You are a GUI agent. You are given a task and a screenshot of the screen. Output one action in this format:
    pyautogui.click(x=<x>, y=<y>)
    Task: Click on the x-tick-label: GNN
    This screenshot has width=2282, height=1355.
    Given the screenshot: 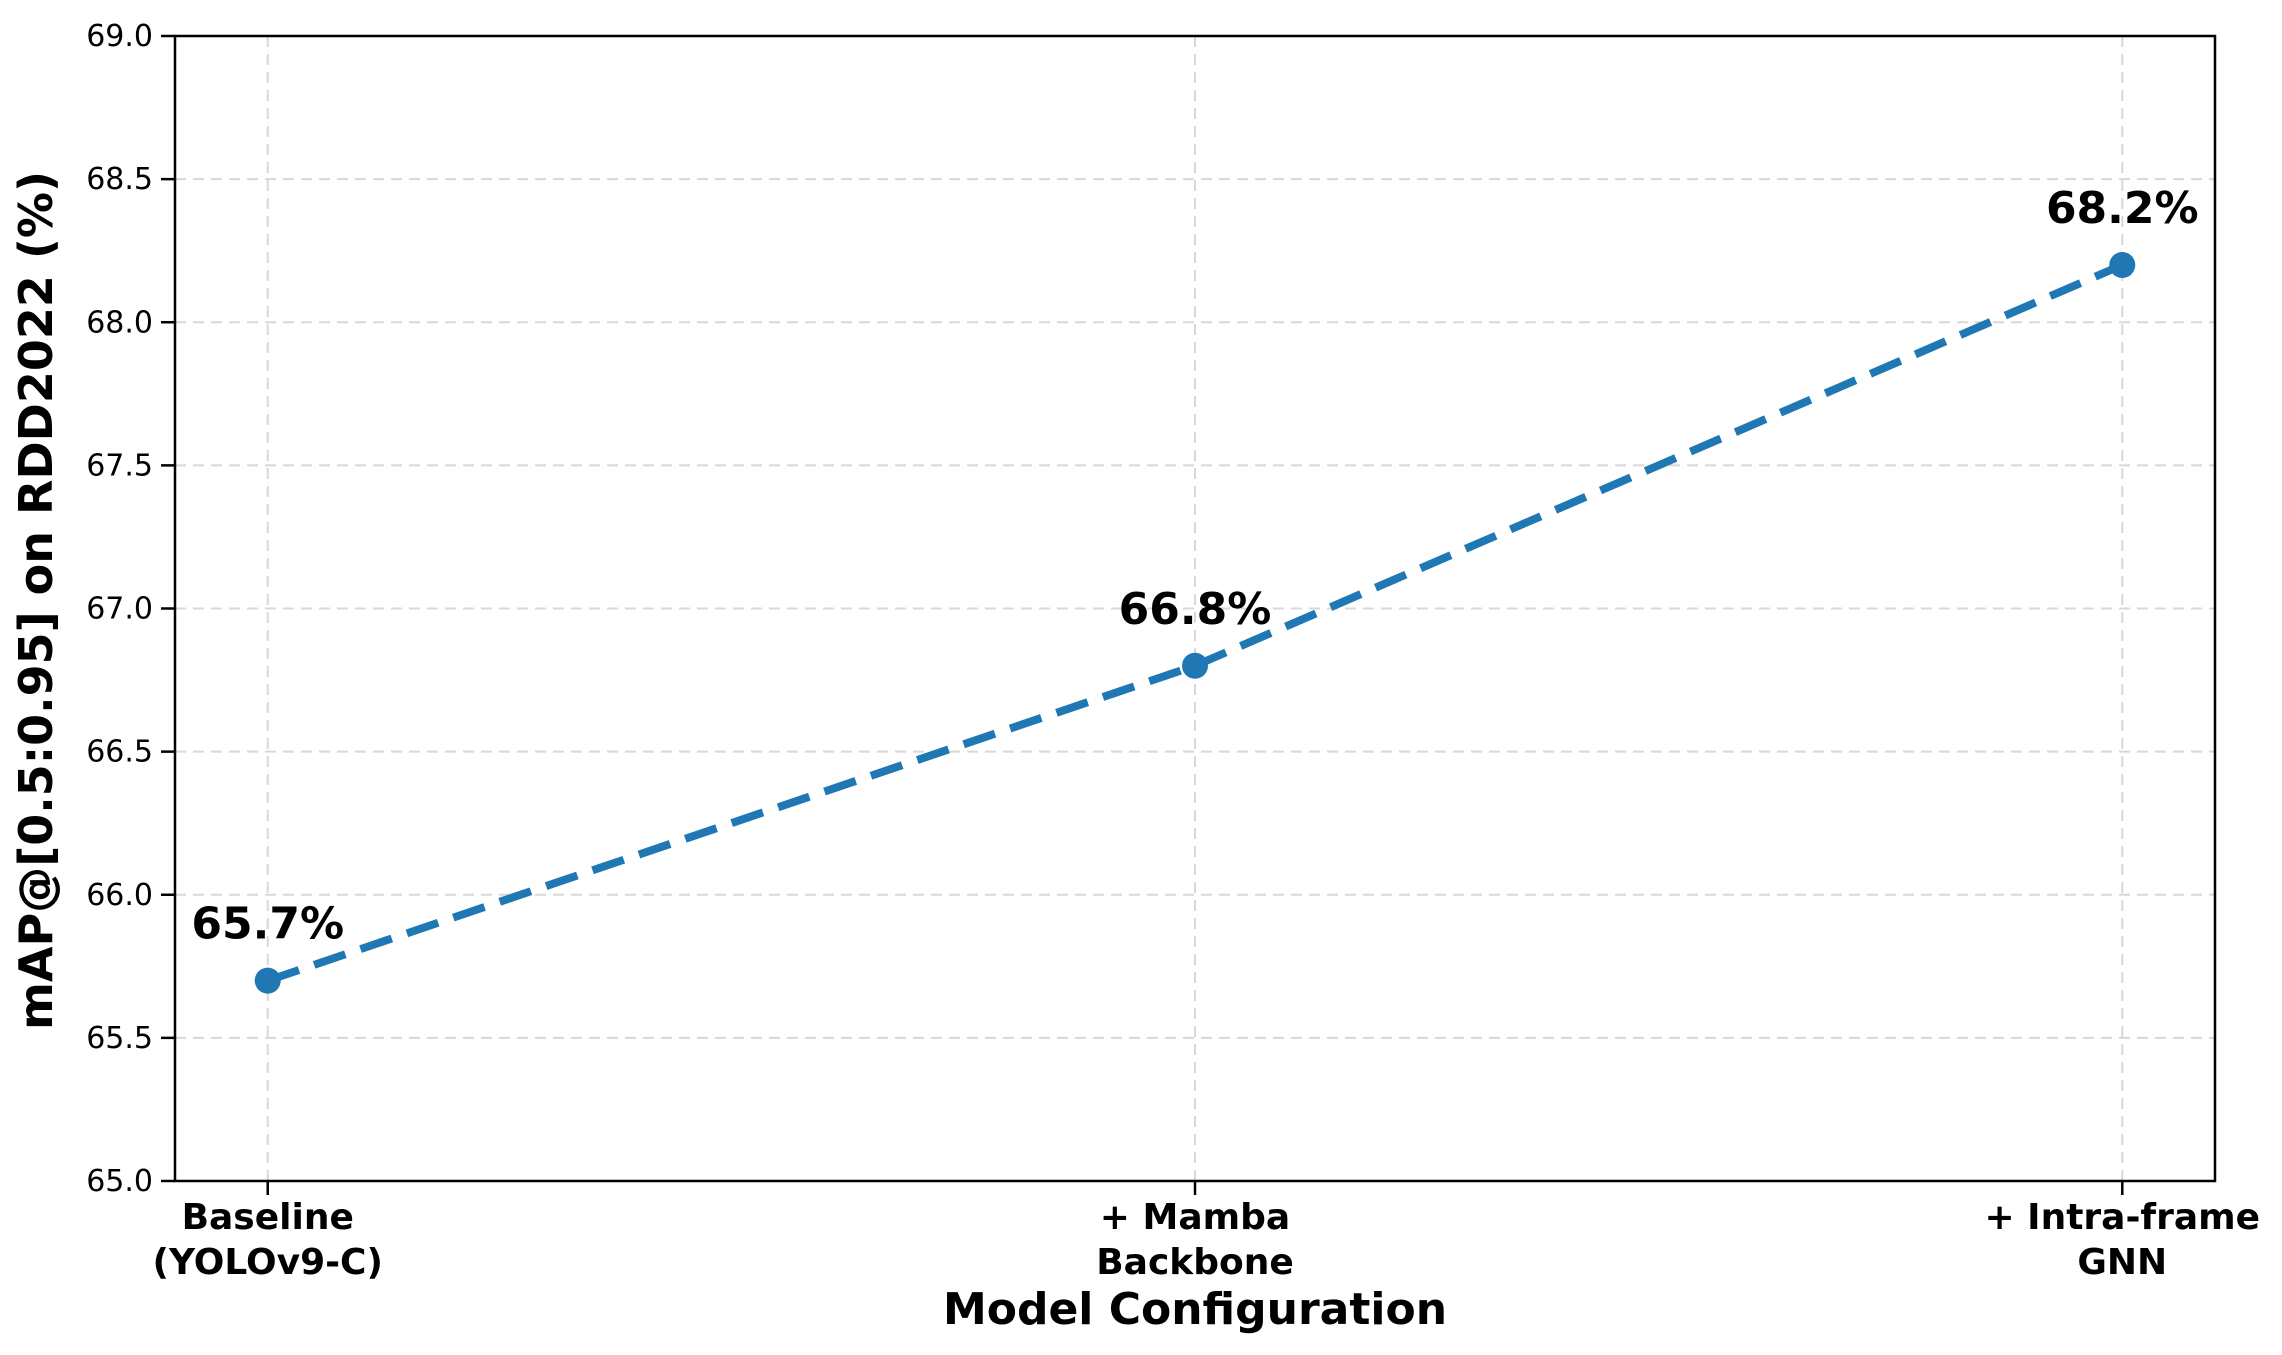 What is the action you would take?
    pyautogui.click(x=2122, y=1262)
    